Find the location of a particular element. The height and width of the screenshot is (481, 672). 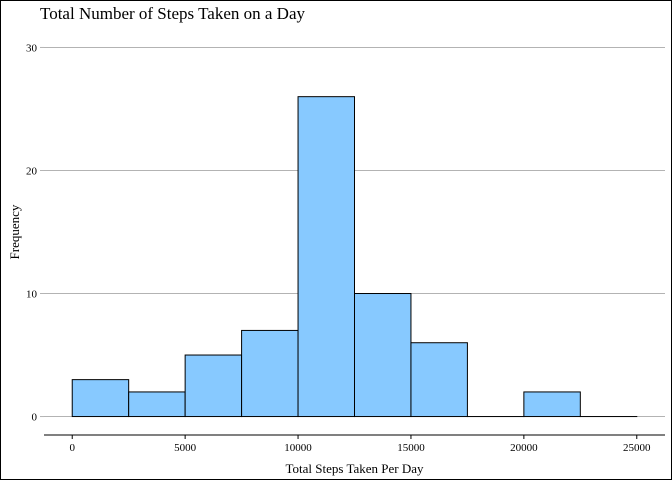

y-tick-label: 0 is located at coordinates (35, 418).